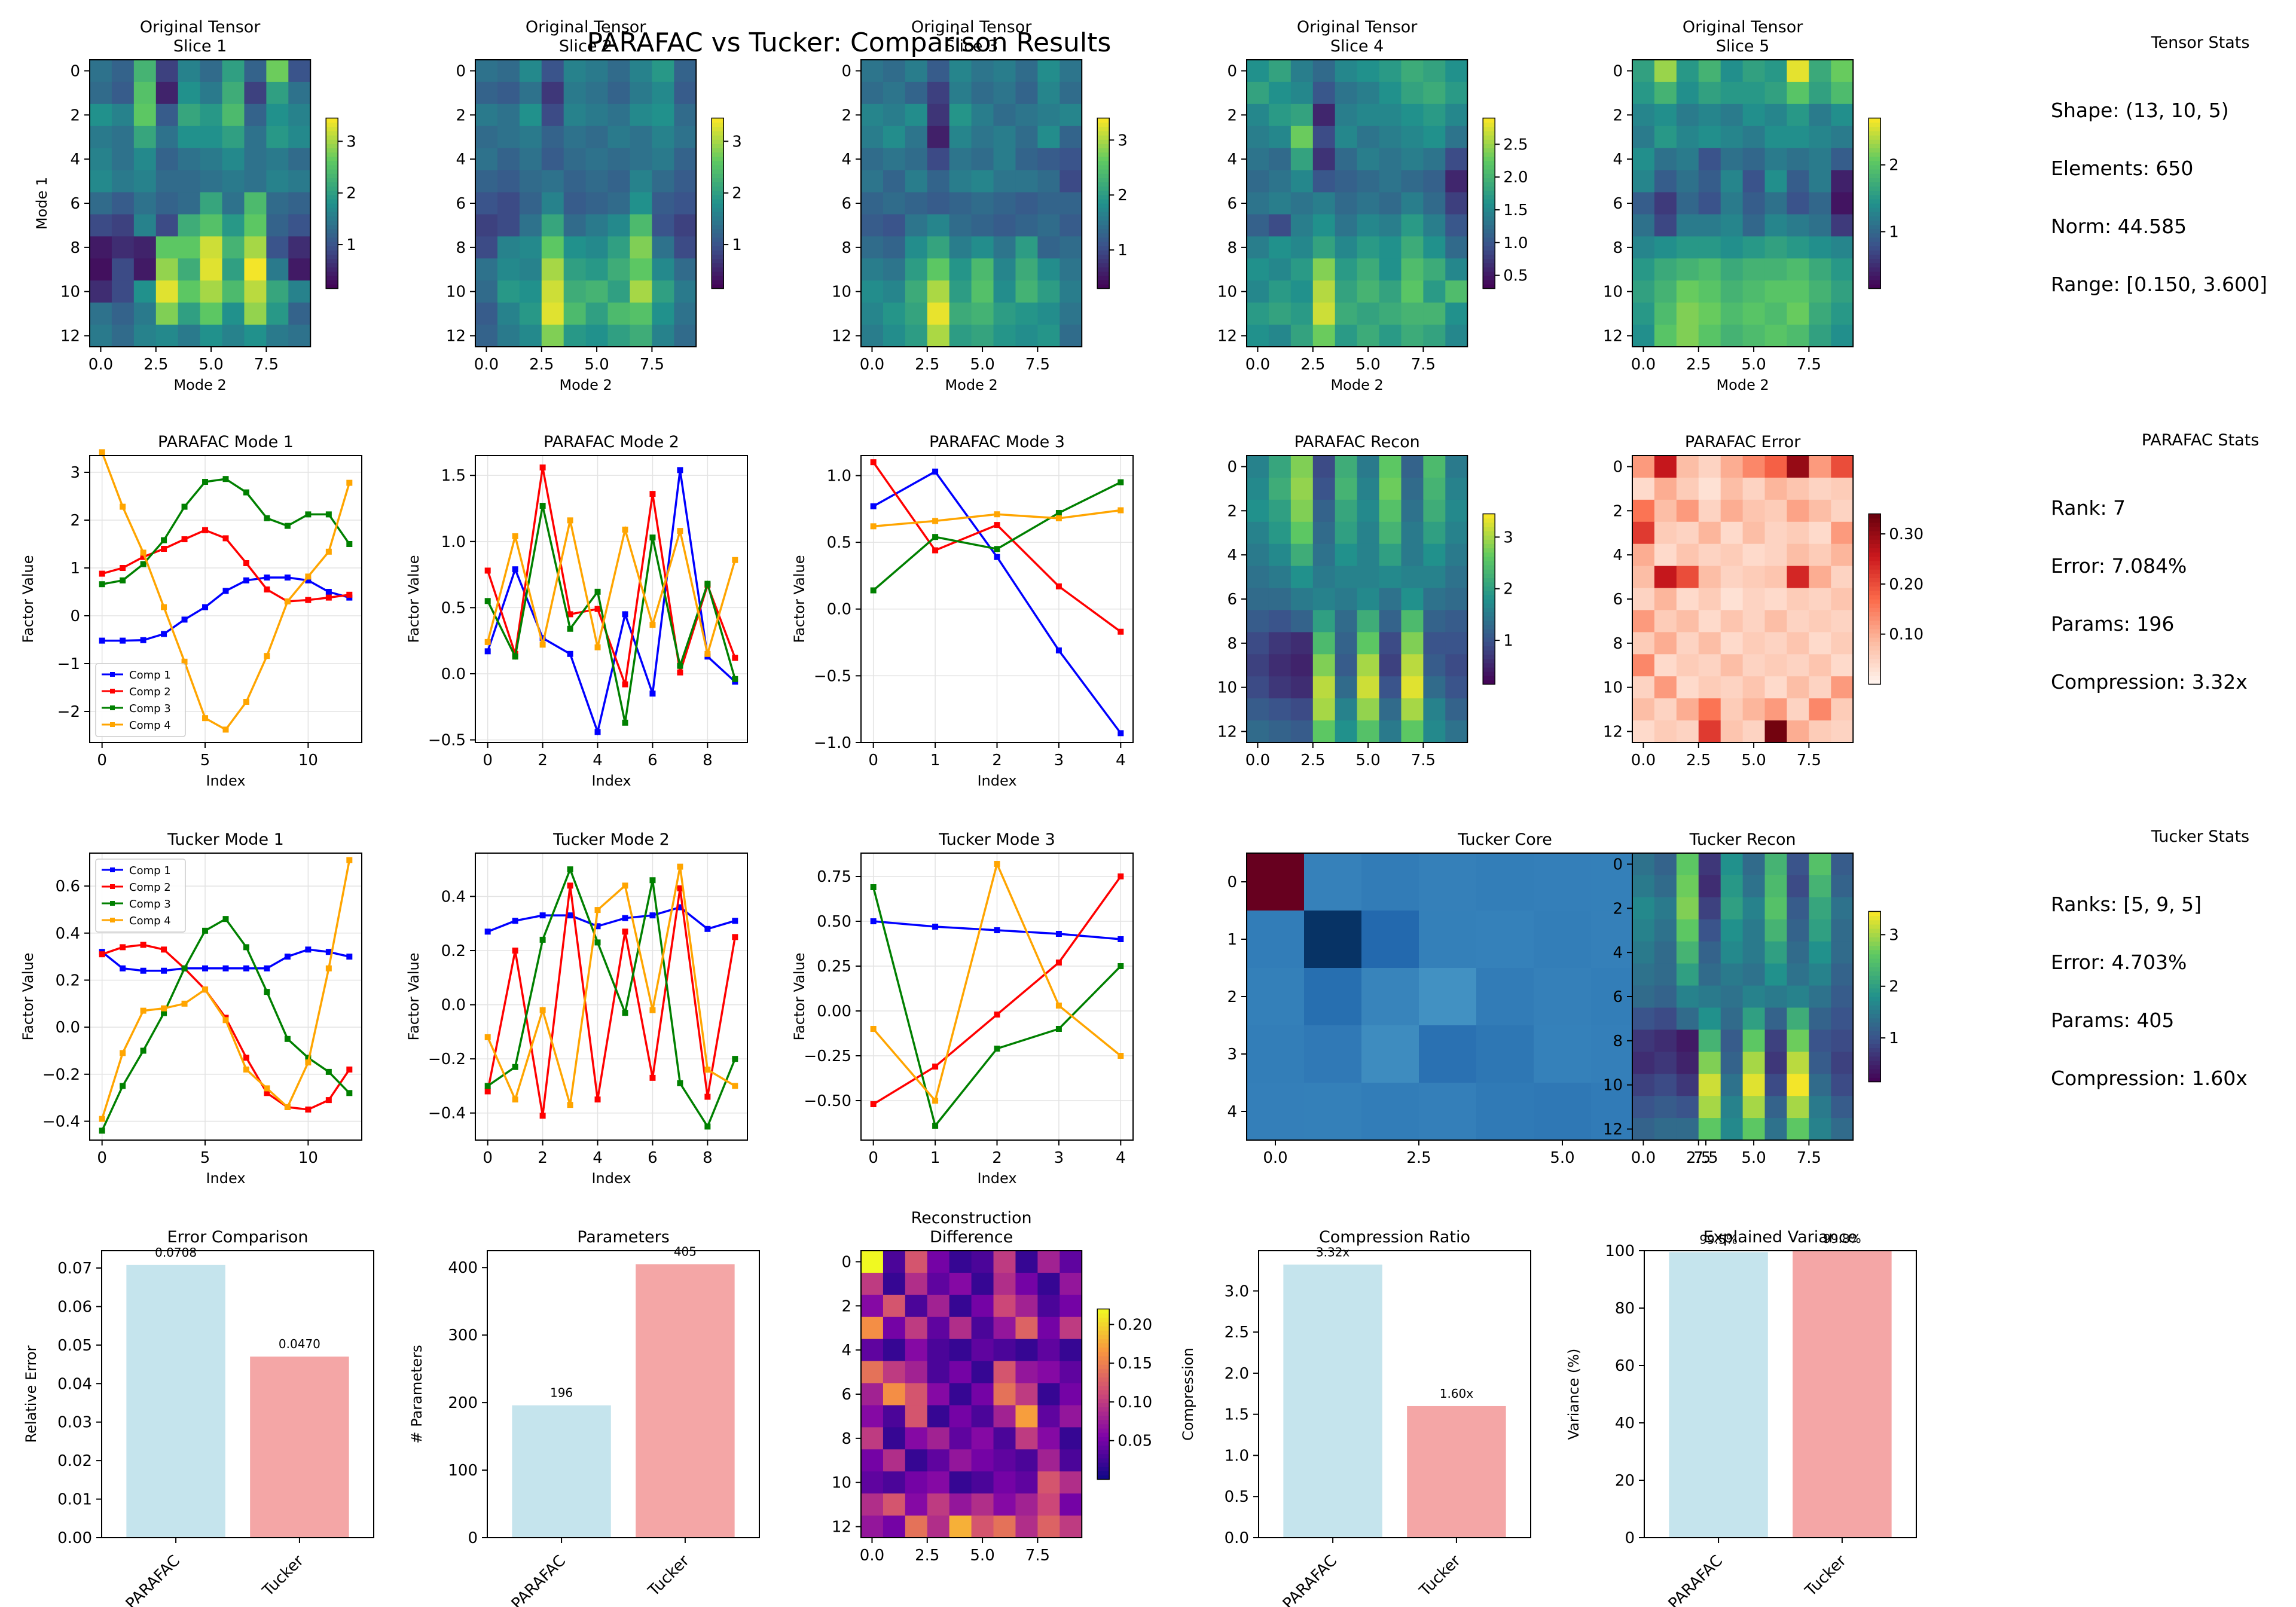 The width and height of the screenshot is (2296, 1607). I want to click on y-tick-label: 2.5, so click(1237, 1333).